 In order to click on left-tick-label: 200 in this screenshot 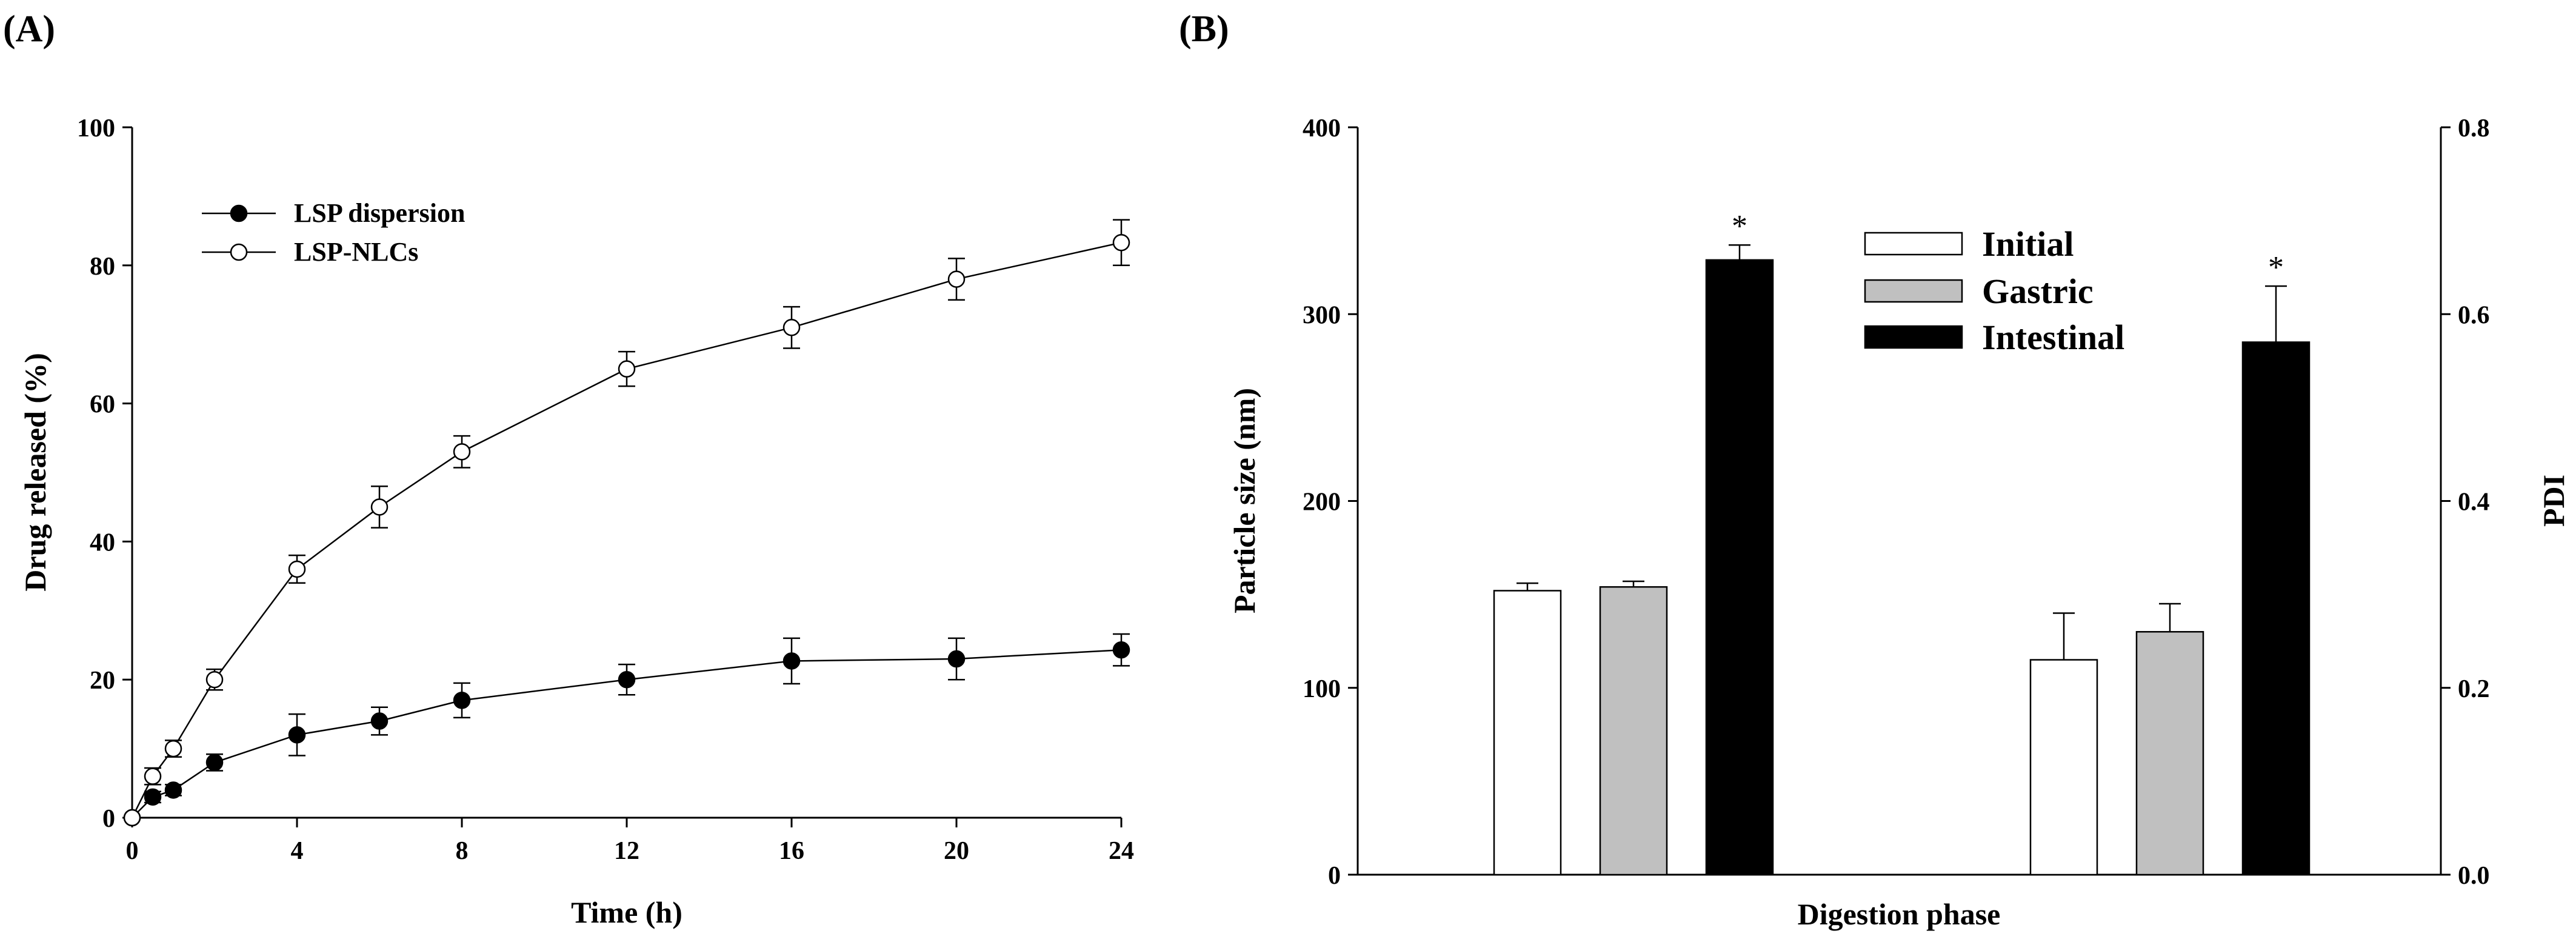, I will do `click(1322, 502)`.